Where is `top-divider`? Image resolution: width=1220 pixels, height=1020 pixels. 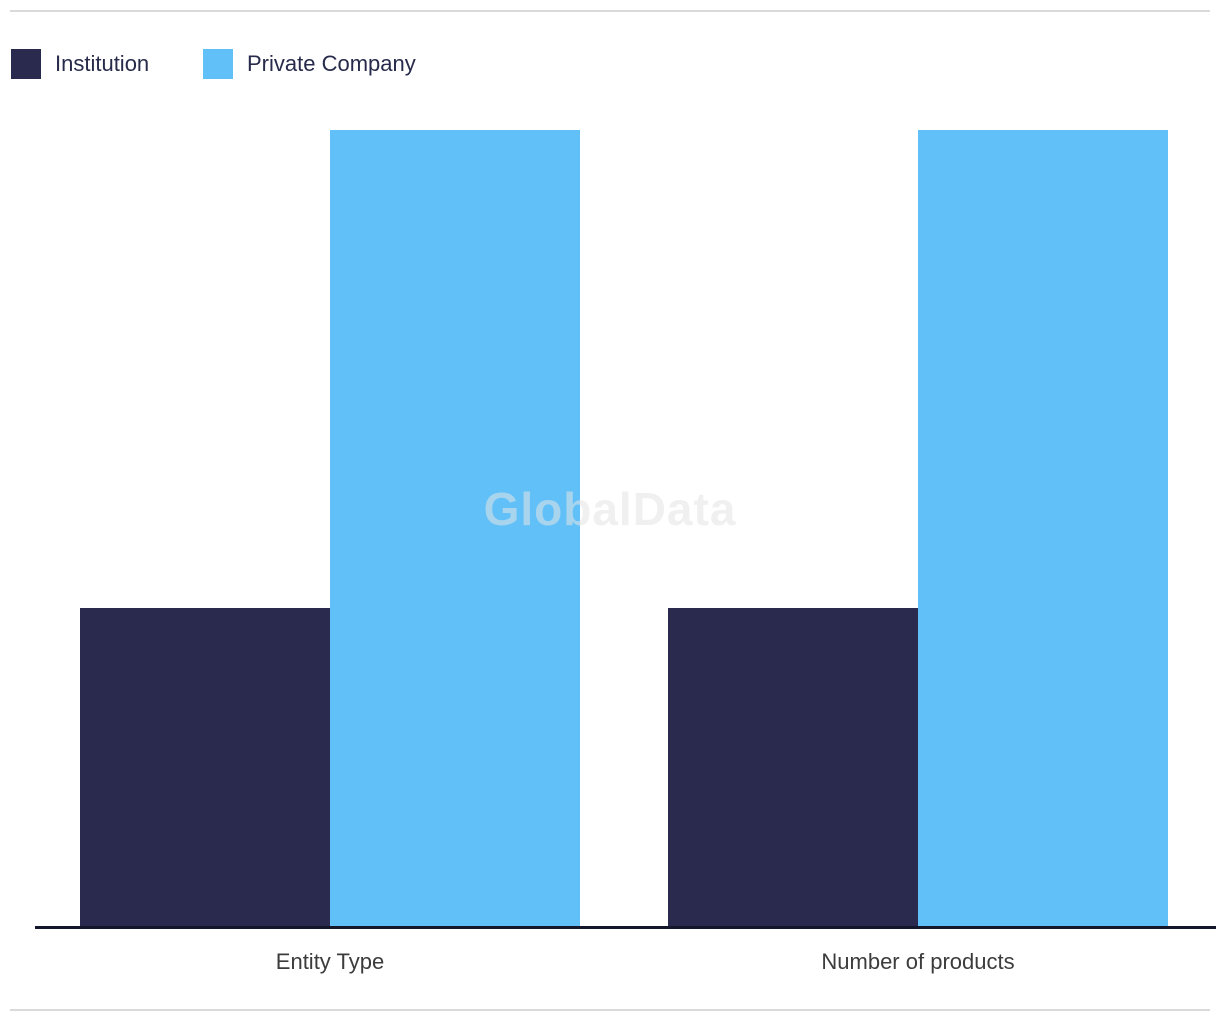
top-divider is located at coordinates (610, 11).